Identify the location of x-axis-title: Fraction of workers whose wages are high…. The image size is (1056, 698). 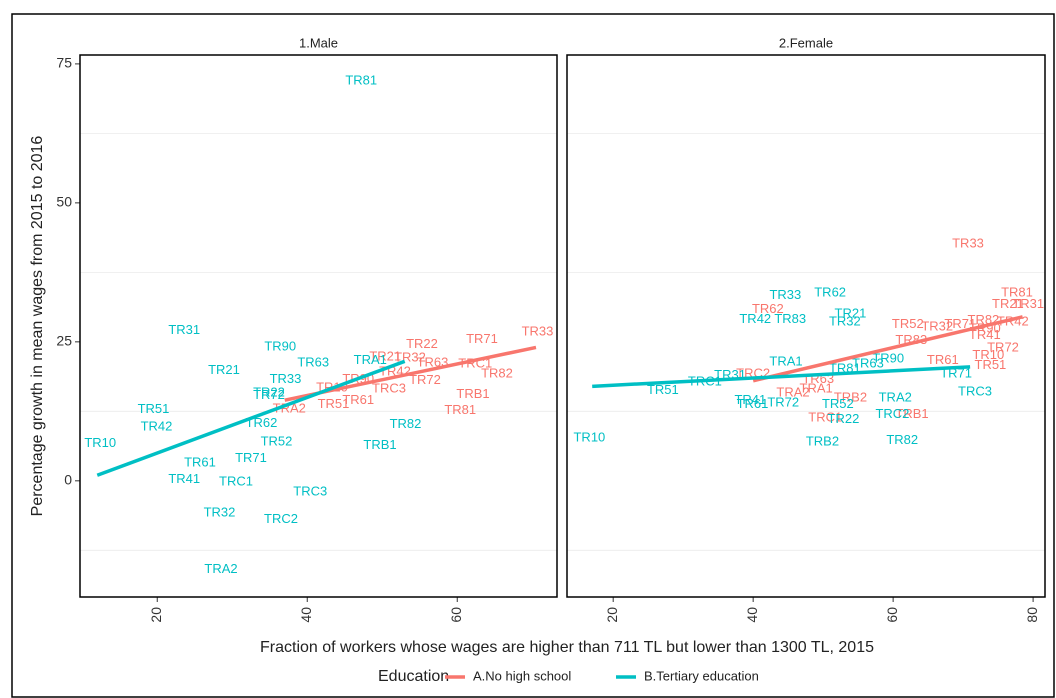
(567, 647).